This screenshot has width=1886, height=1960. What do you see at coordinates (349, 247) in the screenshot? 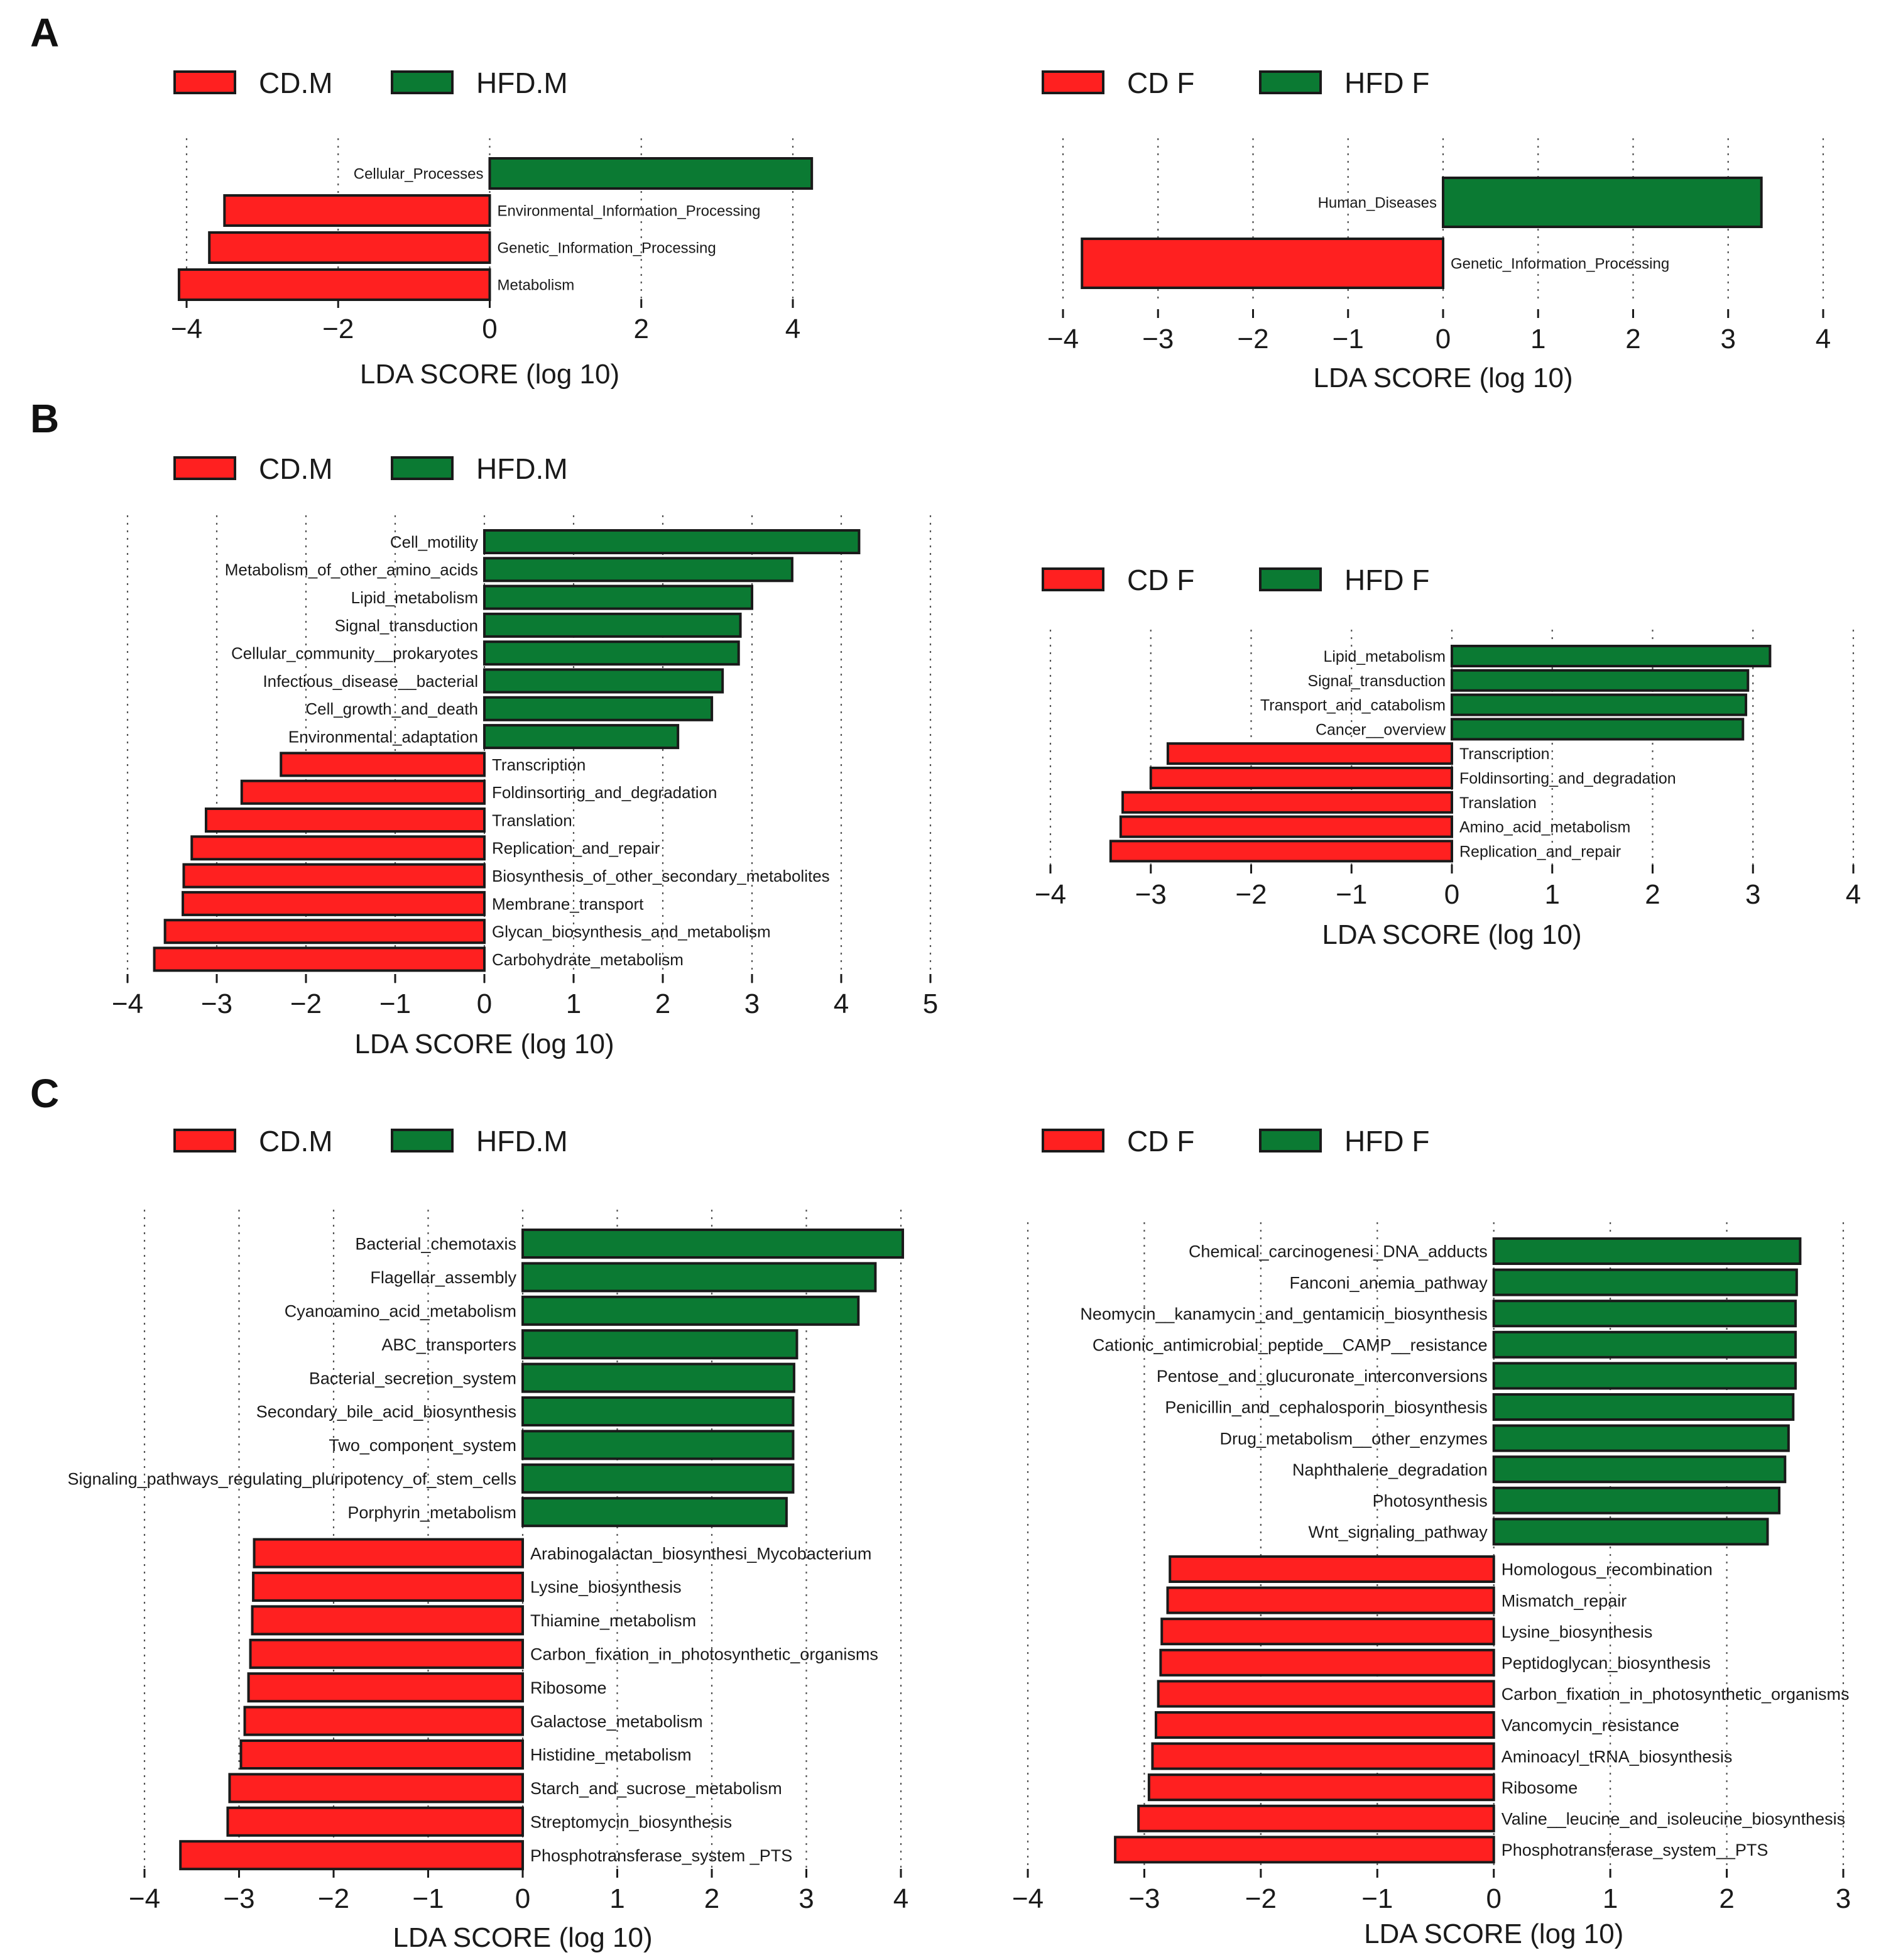
I see `bar-genetic-information-processing` at bounding box center [349, 247].